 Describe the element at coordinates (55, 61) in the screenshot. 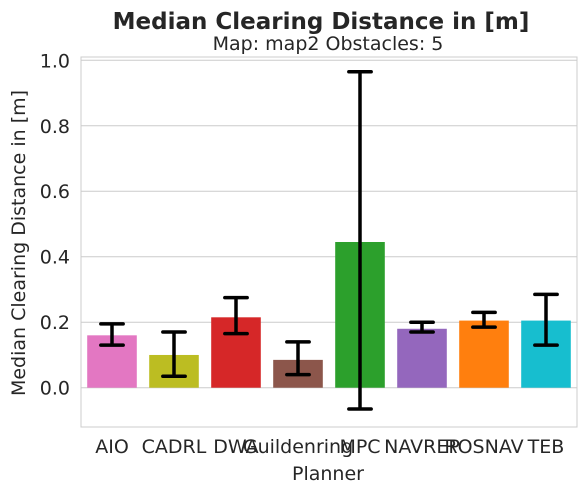

I see `y-tick-label: 1.0` at that location.